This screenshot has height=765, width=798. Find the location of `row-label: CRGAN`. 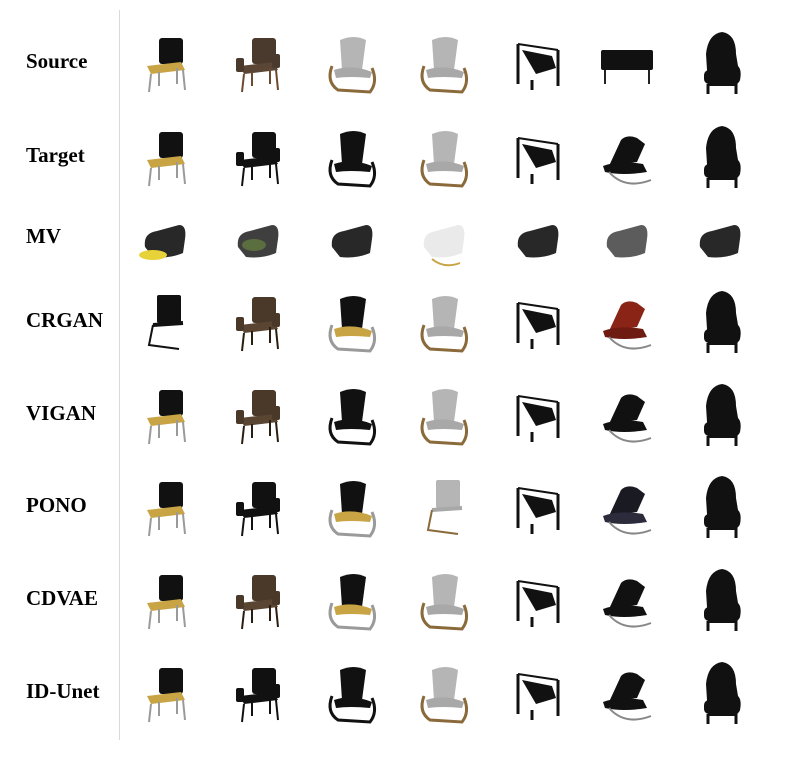

row-label: CRGAN is located at coordinates (64, 320).